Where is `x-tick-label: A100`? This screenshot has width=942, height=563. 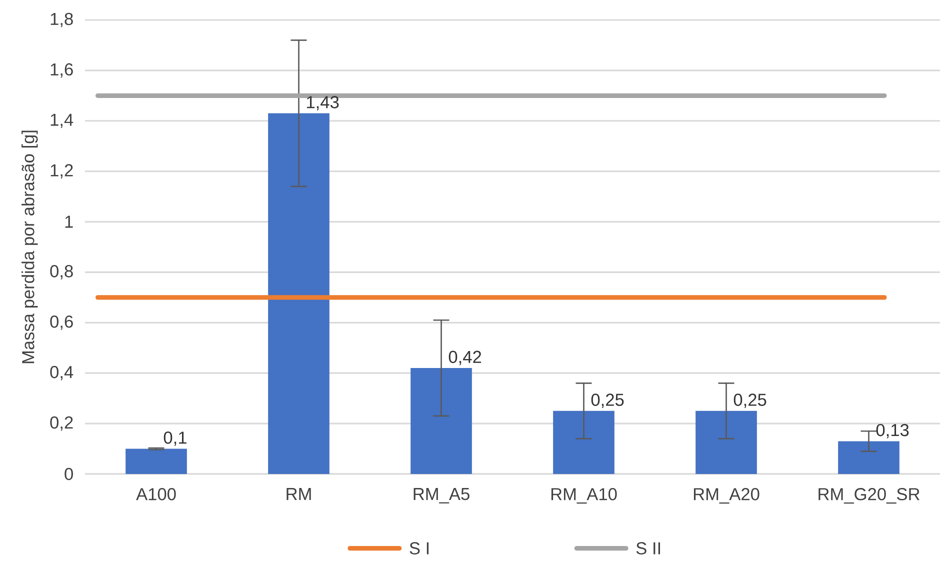 x-tick-label: A100 is located at coordinates (156, 494).